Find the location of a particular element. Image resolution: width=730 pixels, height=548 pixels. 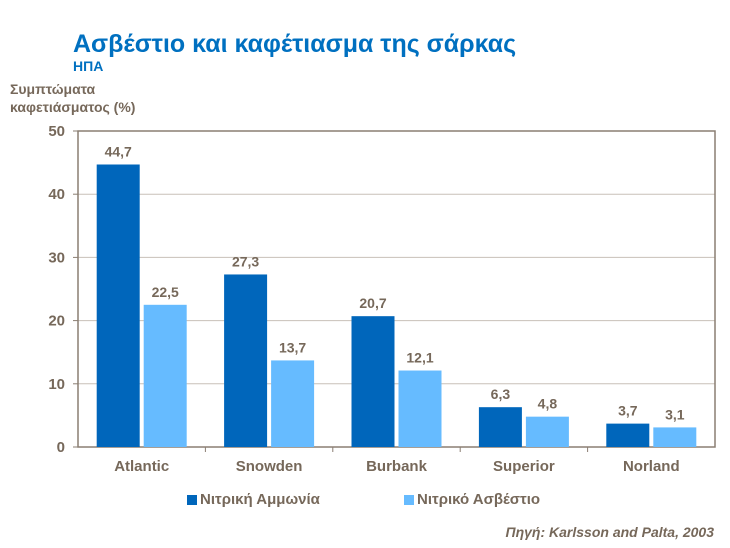

legend-item-calcium-nitrate: Νιτρικό Ασβέστιο is located at coordinates (472, 499).